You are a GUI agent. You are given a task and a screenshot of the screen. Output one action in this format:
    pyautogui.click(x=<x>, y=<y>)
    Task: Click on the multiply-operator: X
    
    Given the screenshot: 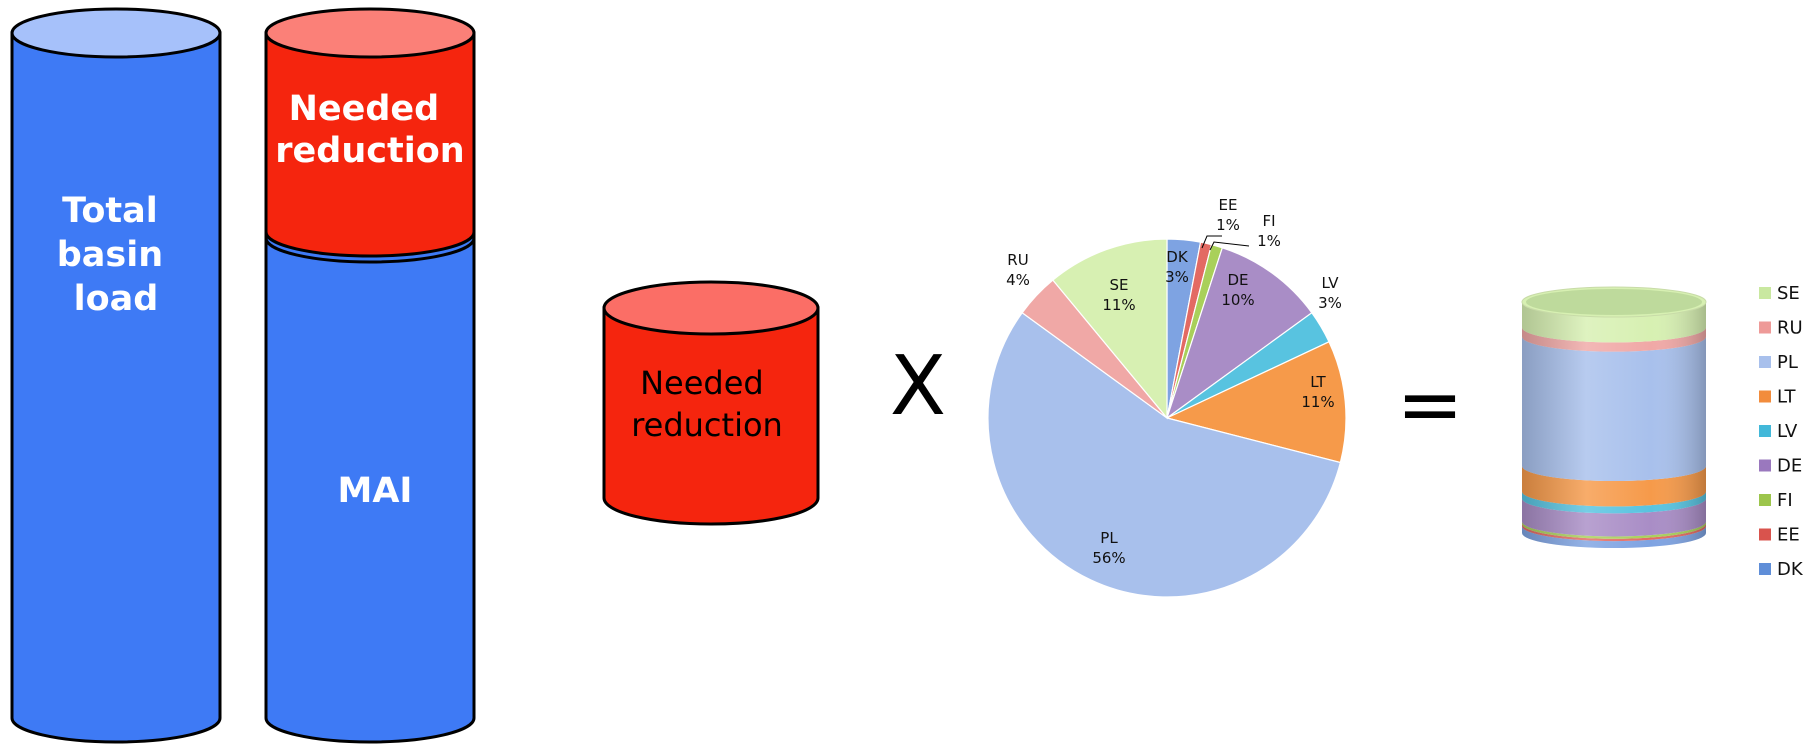 What is the action you would take?
    pyautogui.click(x=918, y=386)
    